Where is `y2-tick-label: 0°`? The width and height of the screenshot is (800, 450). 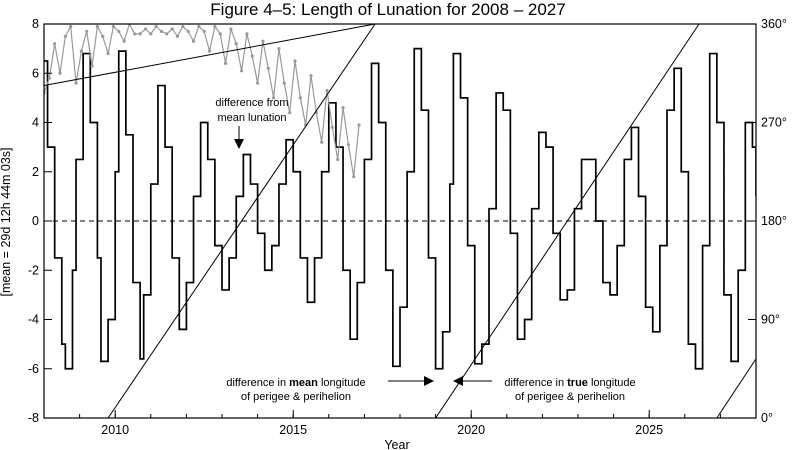 y2-tick-label: 0° is located at coordinates (767, 418).